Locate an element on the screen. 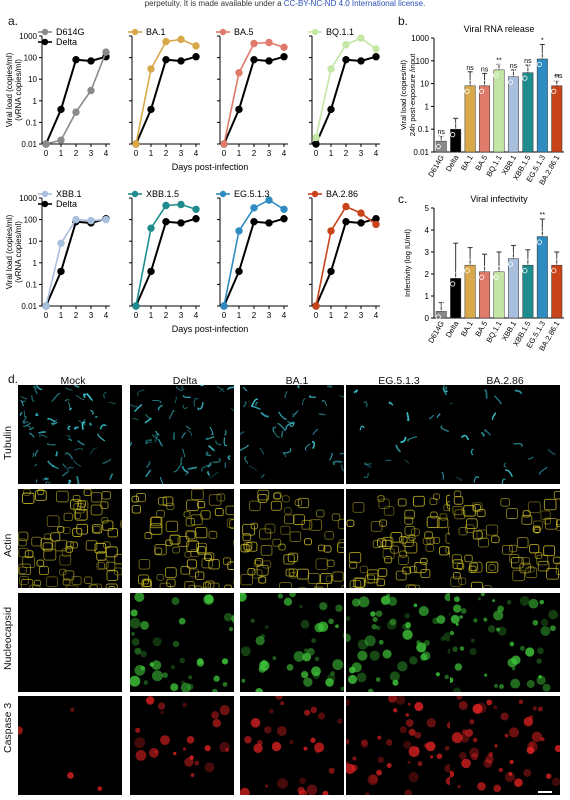 The width and height of the screenshot is (570, 800). growth-panel: 0 1 2 3 4 BQ.1.1 is located at coordinates (344, 92).